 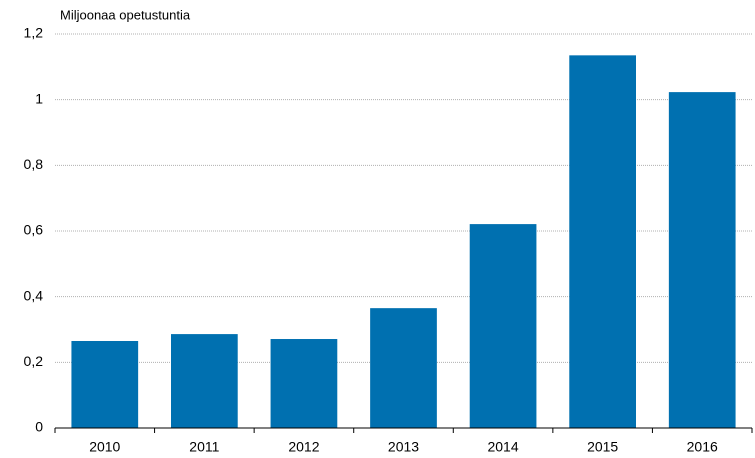 What do you see at coordinates (204, 447) in the screenshot?
I see `x-tick-label: 2011` at bounding box center [204, 447].